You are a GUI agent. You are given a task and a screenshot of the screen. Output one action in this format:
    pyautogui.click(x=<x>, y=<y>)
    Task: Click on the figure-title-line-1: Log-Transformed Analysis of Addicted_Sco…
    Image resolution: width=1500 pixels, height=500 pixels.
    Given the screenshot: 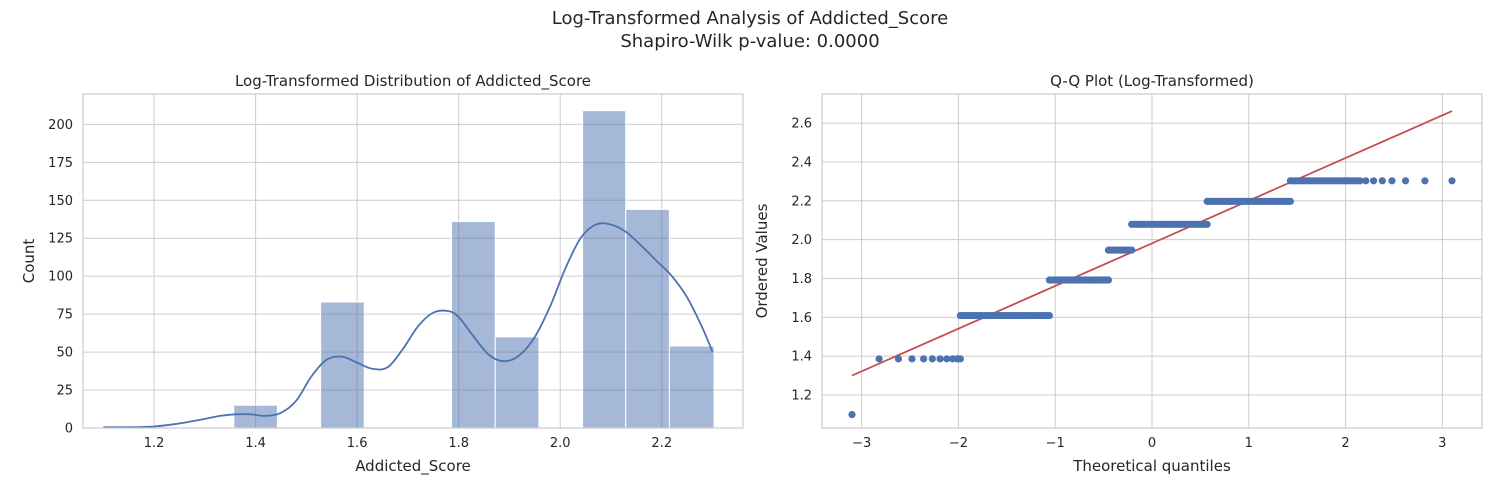 What is the action you would take?
    pyautogui.click(x=750, y=18)
    